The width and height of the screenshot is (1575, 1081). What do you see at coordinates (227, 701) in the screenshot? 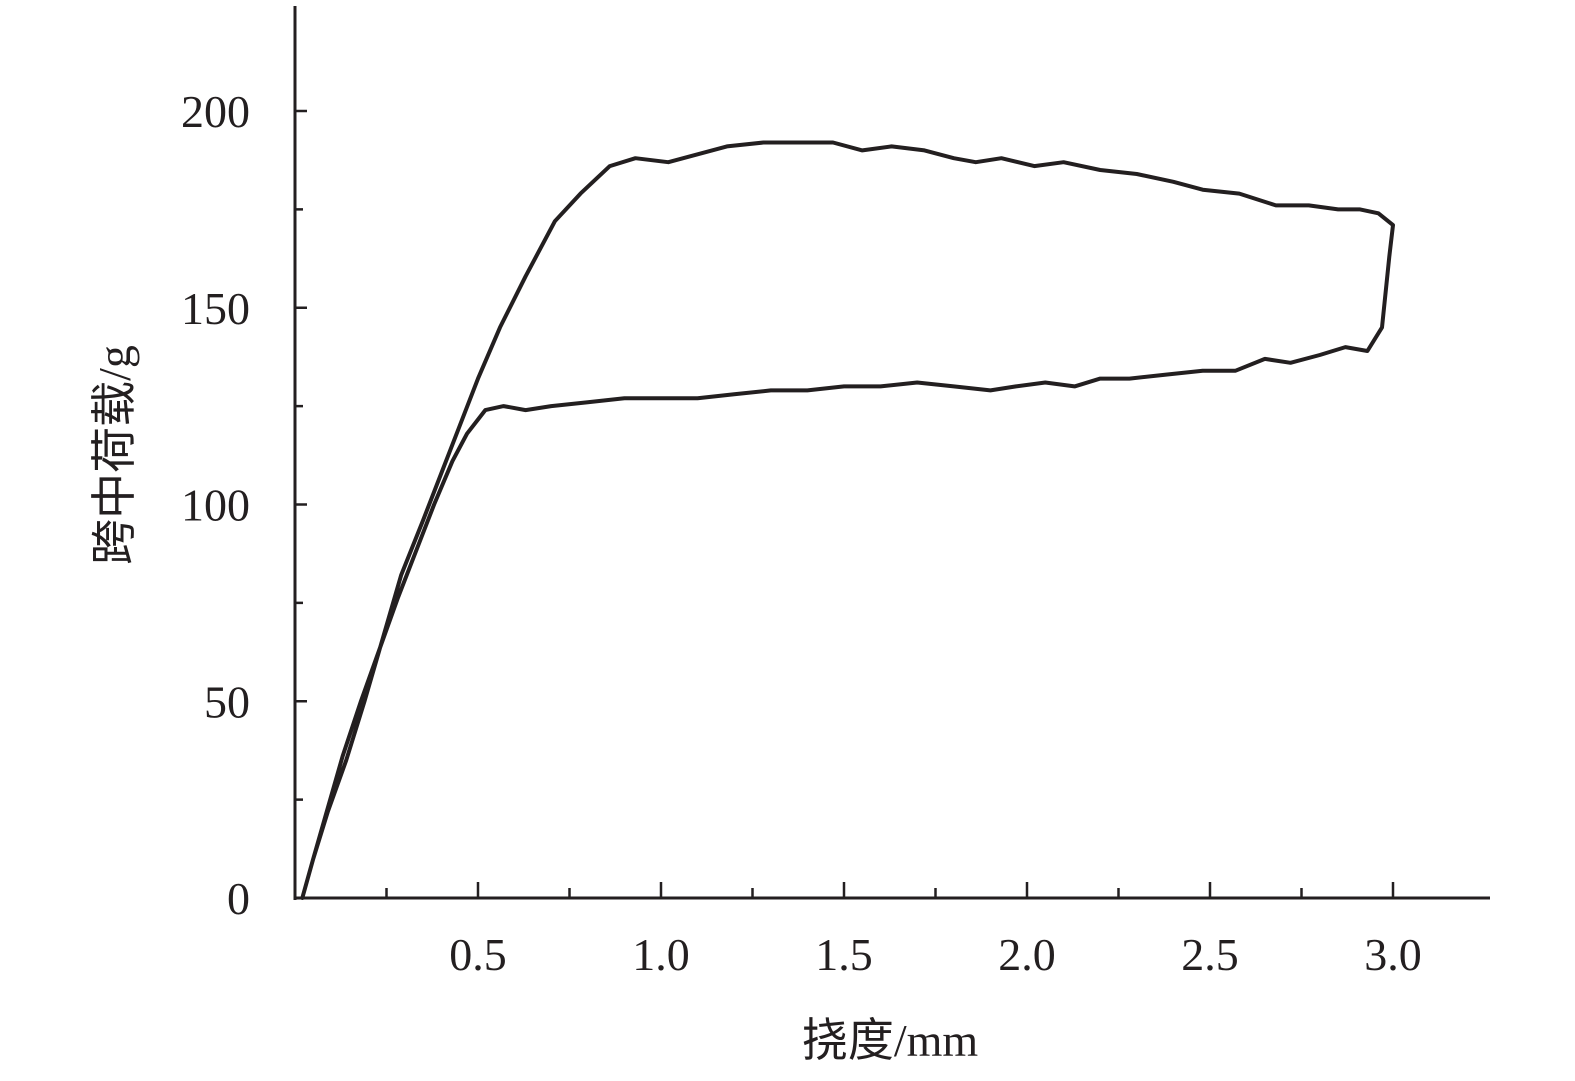
I see `y-tick-label: 50` at bounding box center [227, 701].